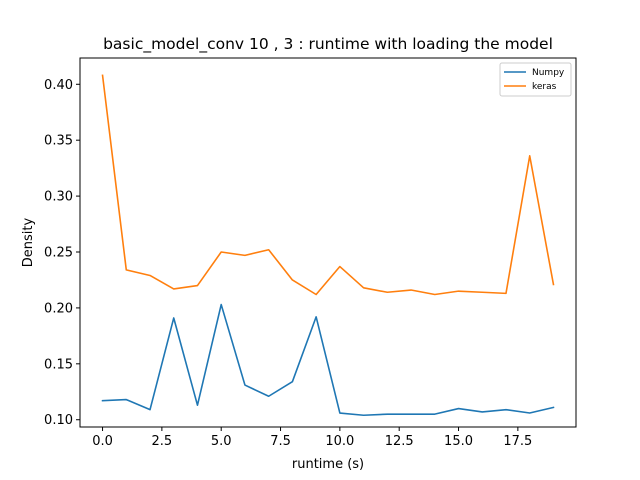 This screenshot has height=480, width=640. What do you see at coordinates (58, 253) in the screenshot?
I see `y-tick-label: 0.25` at bounding box center [58, 253].